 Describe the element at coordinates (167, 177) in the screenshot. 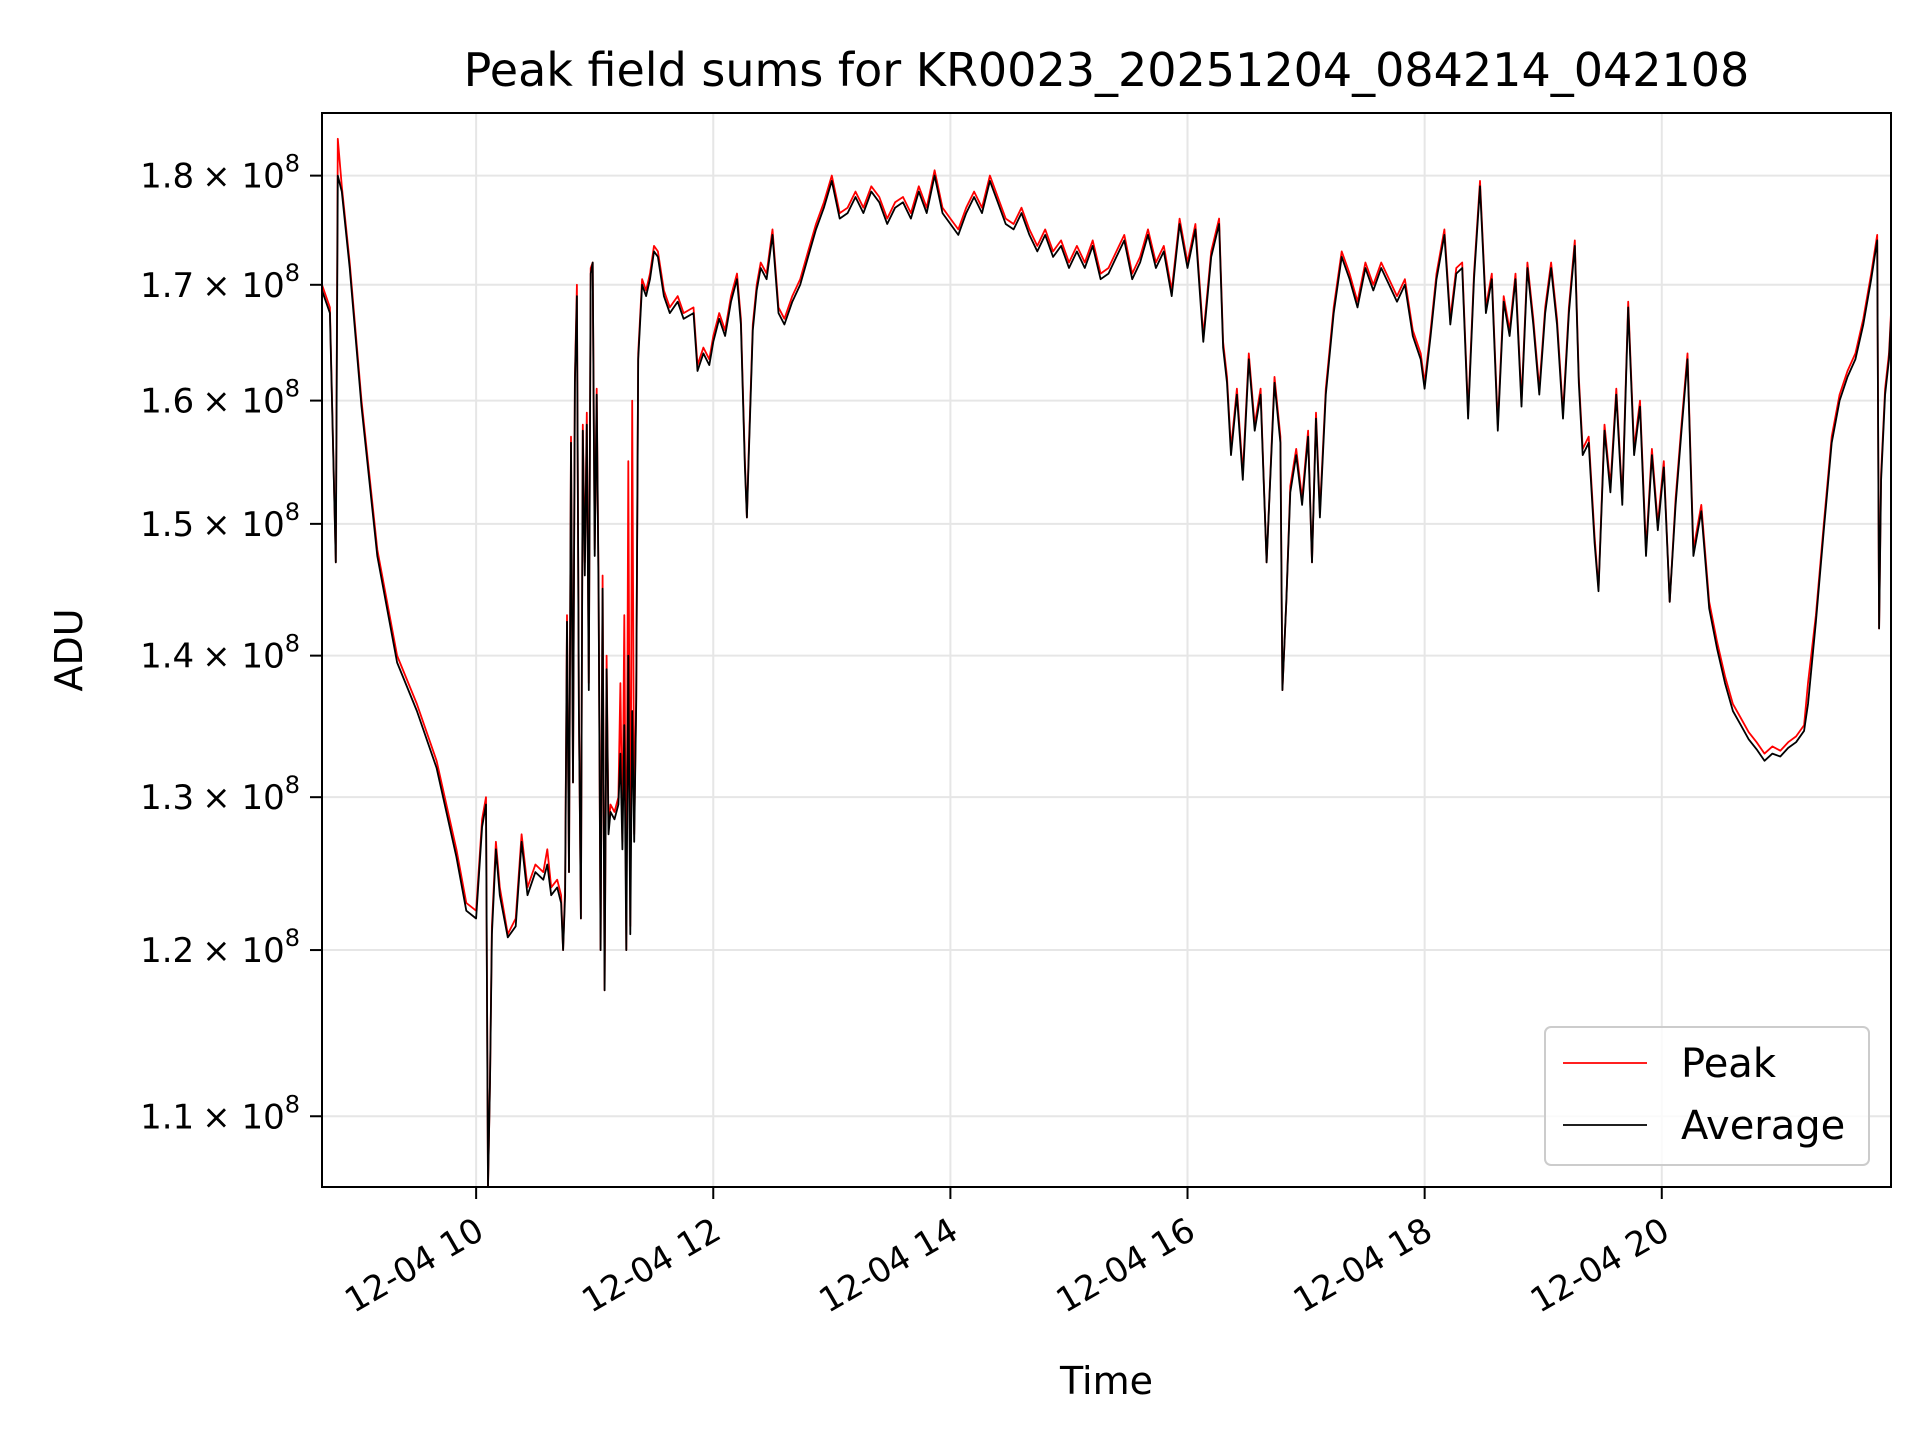

I see `y-tick-mantissa: 1.8` at that location.